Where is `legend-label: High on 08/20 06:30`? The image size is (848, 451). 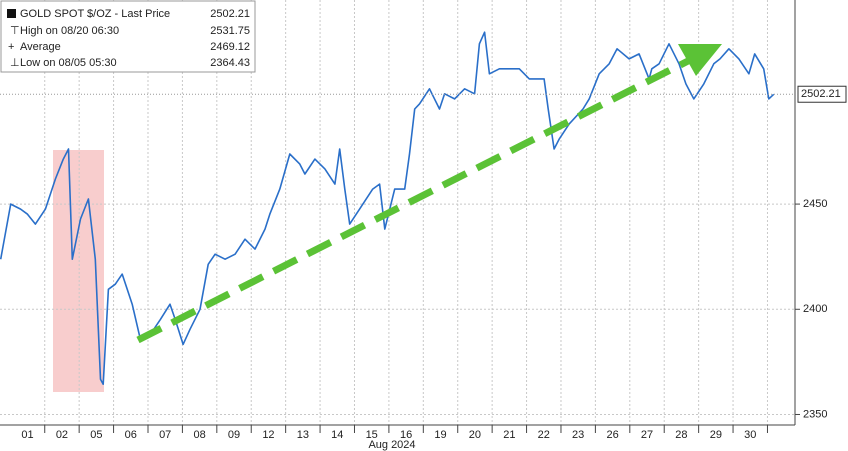 legend-label: High on 08/20 06:30 is located at coordinates (69, 31).